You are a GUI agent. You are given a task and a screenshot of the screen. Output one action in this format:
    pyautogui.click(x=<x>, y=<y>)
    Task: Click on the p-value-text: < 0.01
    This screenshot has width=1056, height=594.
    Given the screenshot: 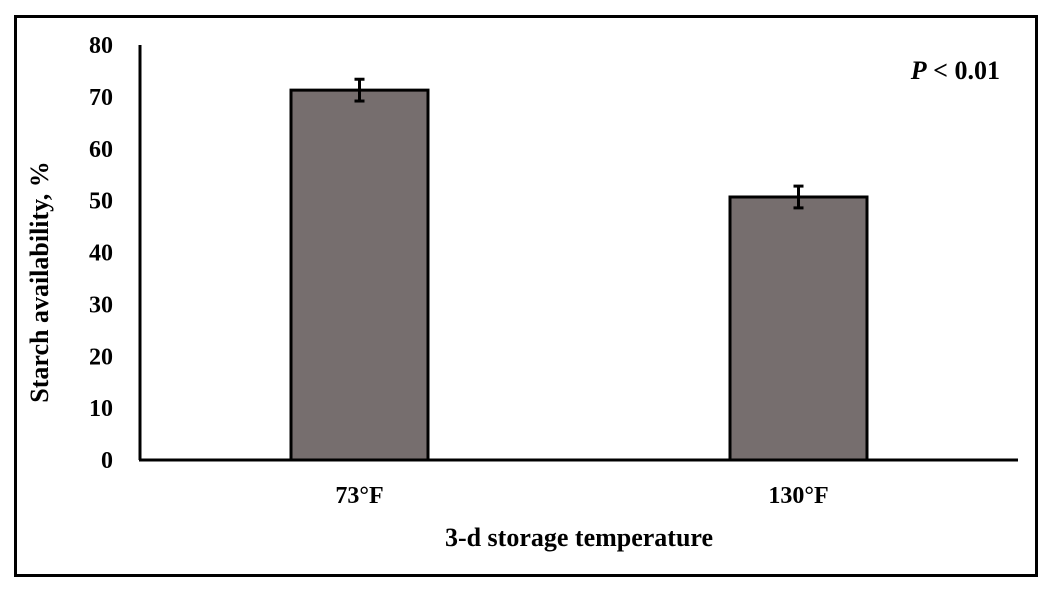 What is the action you would take?
    pyautogui.click(x=963, y=70)
    